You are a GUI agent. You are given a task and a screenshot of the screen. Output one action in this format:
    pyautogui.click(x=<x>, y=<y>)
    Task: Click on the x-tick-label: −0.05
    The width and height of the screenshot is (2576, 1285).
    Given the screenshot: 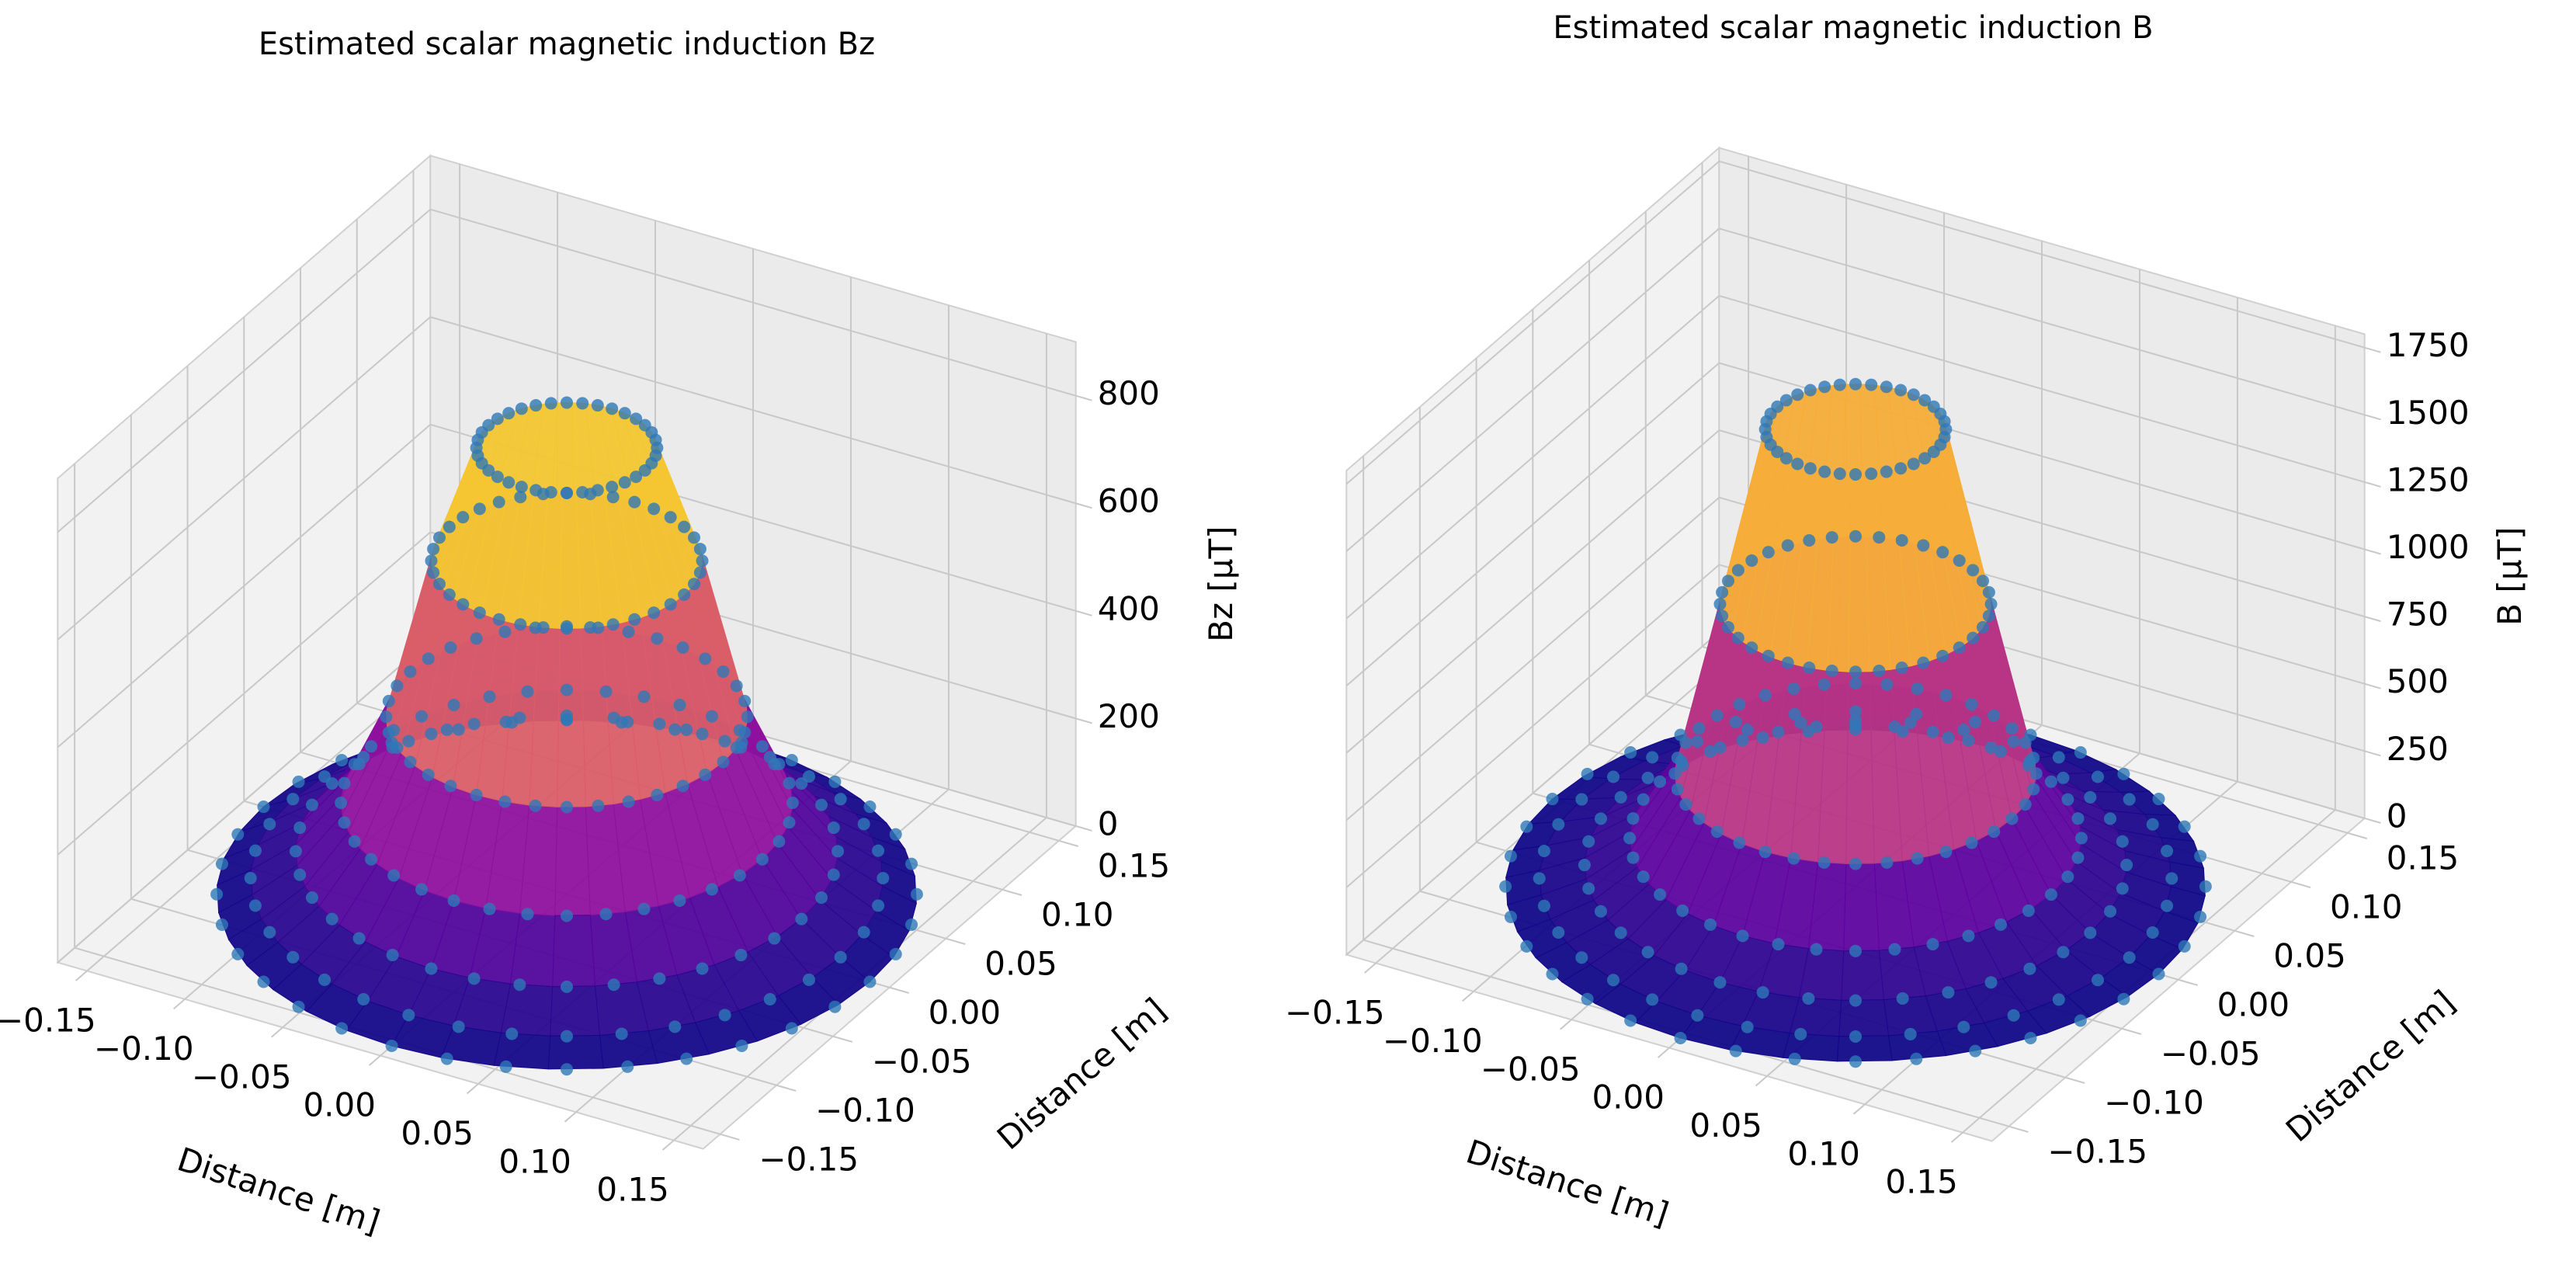 What is the action you would take?
    pyautogui.click(x=1531, y=1069)
    